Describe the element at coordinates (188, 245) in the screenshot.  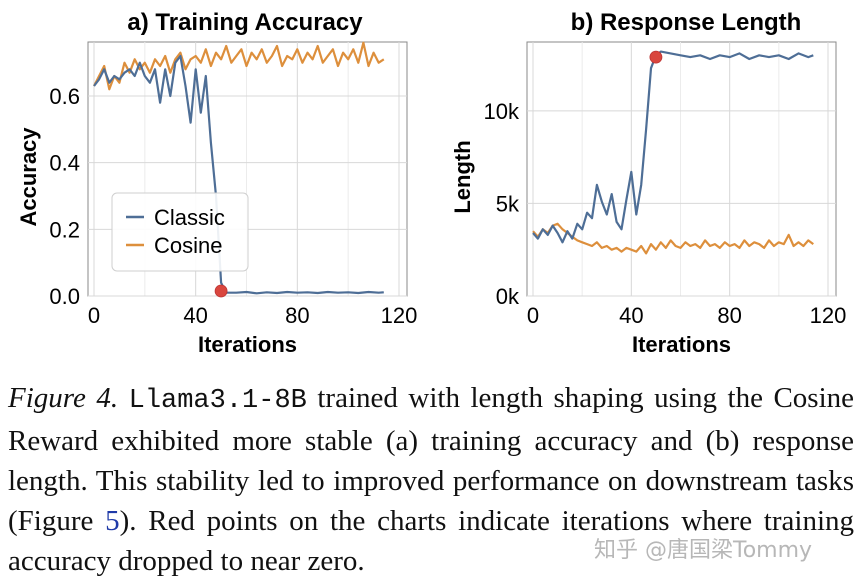
I see `chart-a-legend-label-cosine: Cosine` at that location.